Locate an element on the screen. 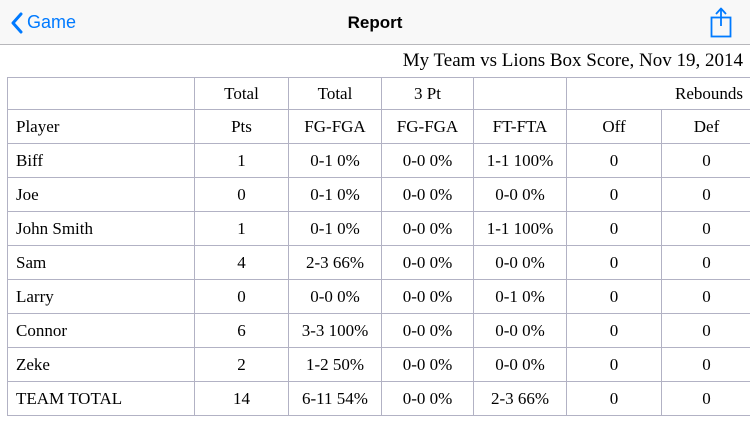 The image size is (750, 422). column-header-player: Player is located at coordinates (101, 126).